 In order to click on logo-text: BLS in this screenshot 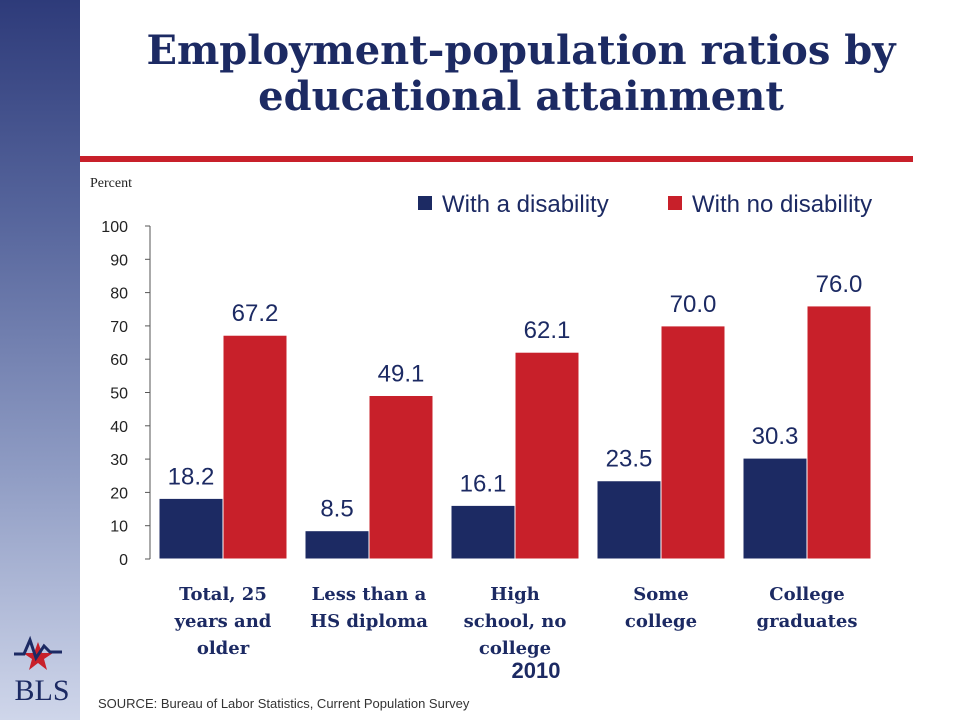, I will do `click(42, 690)`.